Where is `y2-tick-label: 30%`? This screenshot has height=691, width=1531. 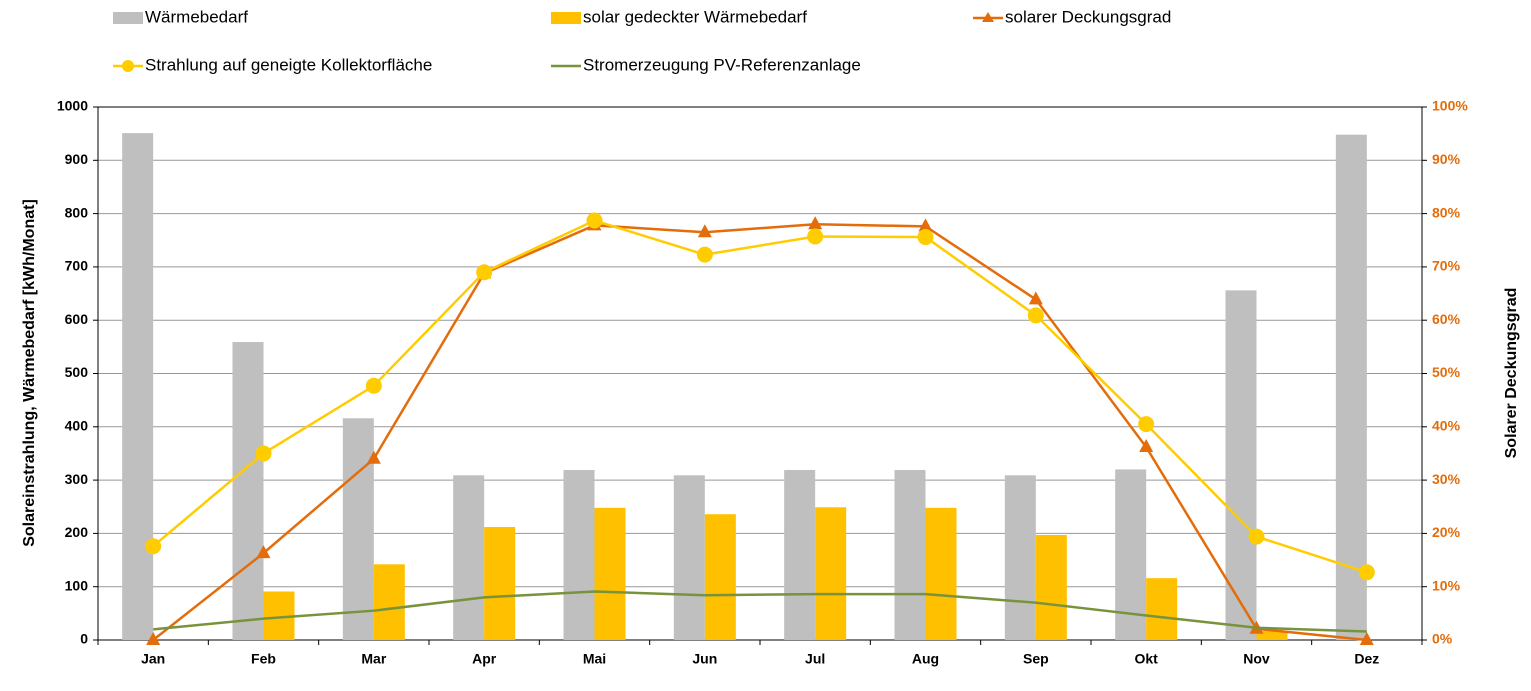
y2-tick-label: 30% is located at coordinates (1446, 479).